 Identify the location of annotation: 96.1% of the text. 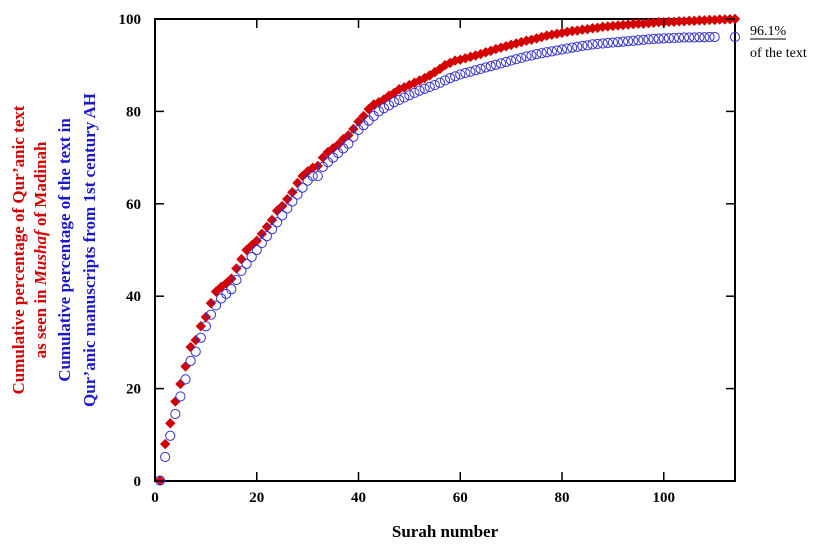
(778, 42).